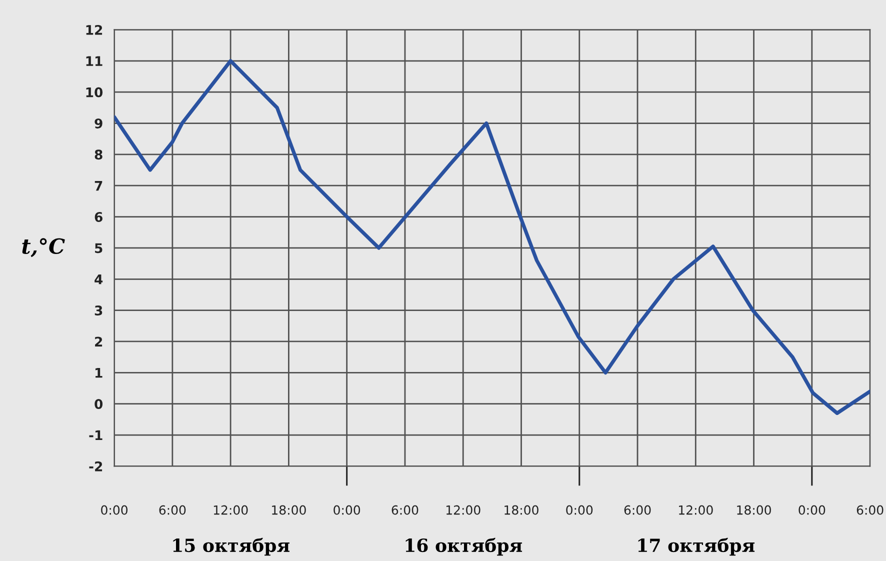 The image size is (886, 561). What do you see at coordinates (95, 466) in the screenshot?
I see `y-tick-label: -2` at bounding box center [95, 466].